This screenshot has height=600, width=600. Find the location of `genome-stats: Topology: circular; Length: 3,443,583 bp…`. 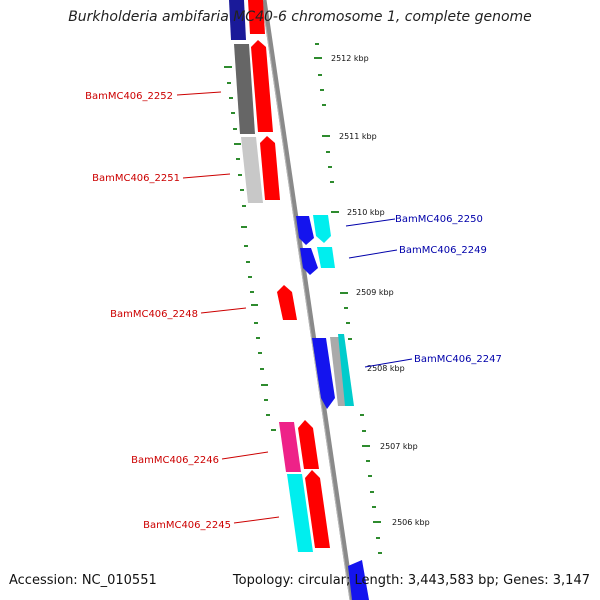

genome-stats: Topology: circular; Length: 3,443,583 bp… is located at coordinates (411, 580).